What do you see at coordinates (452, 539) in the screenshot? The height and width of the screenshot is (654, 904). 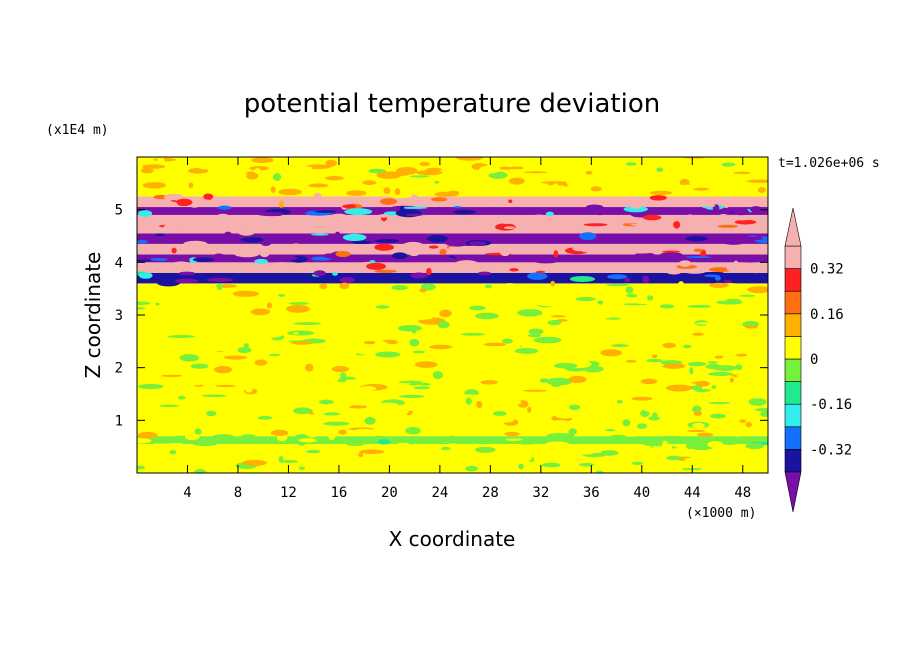 I see `x-axis-label: X coordinate` at bounding box center [452, 539].